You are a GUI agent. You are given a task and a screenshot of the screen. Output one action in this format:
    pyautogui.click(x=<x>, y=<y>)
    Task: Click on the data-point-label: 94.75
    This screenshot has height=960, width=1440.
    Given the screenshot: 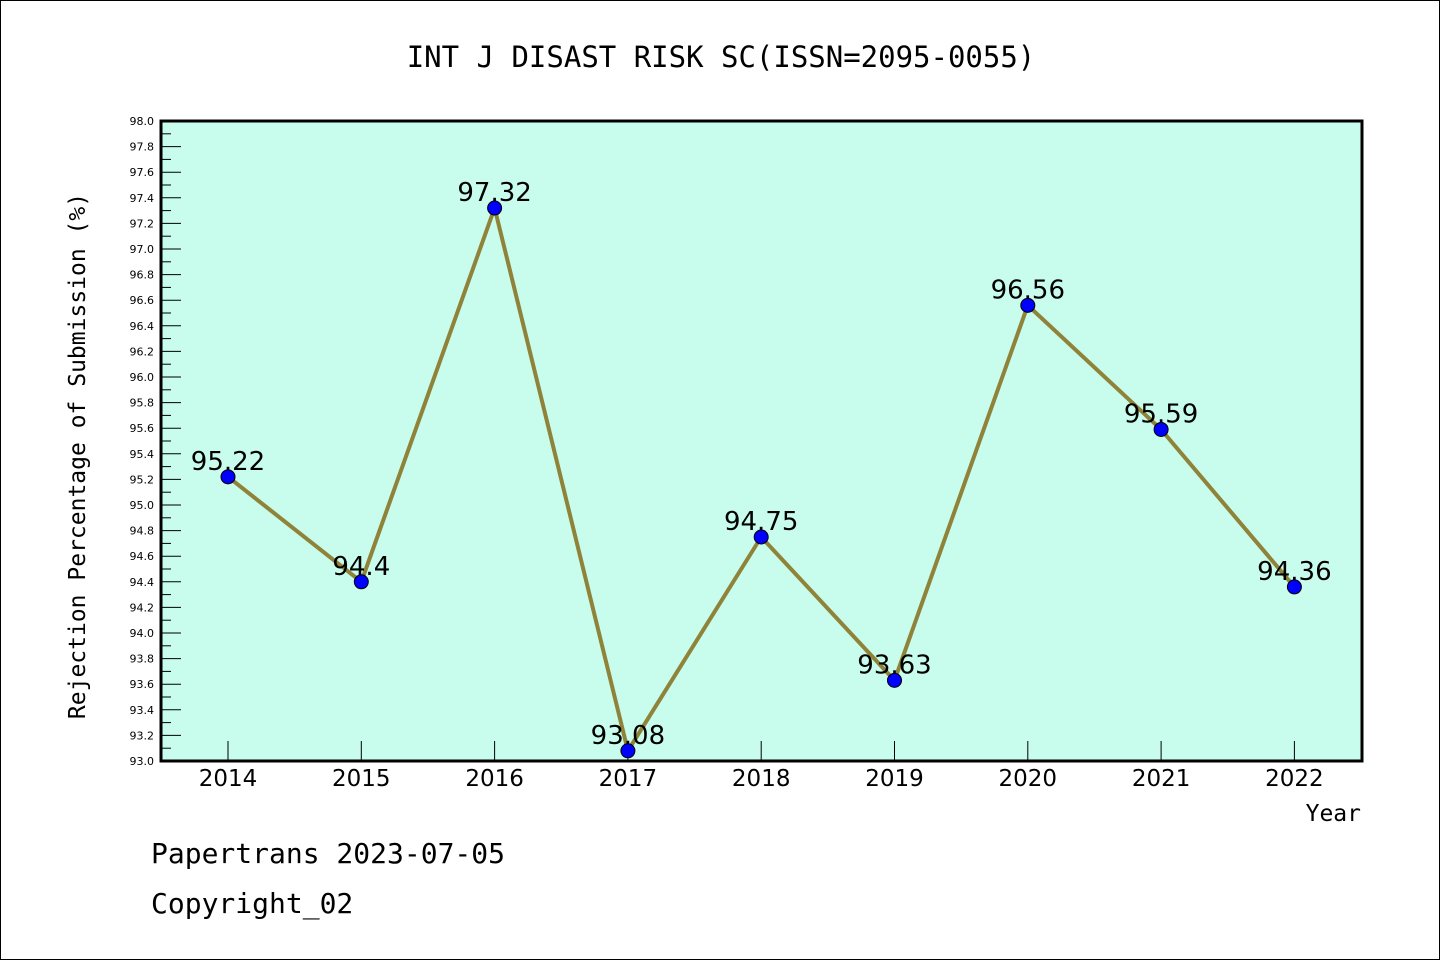 What is the action you would take?
    pyautogui.click(x=761, y=522)
    